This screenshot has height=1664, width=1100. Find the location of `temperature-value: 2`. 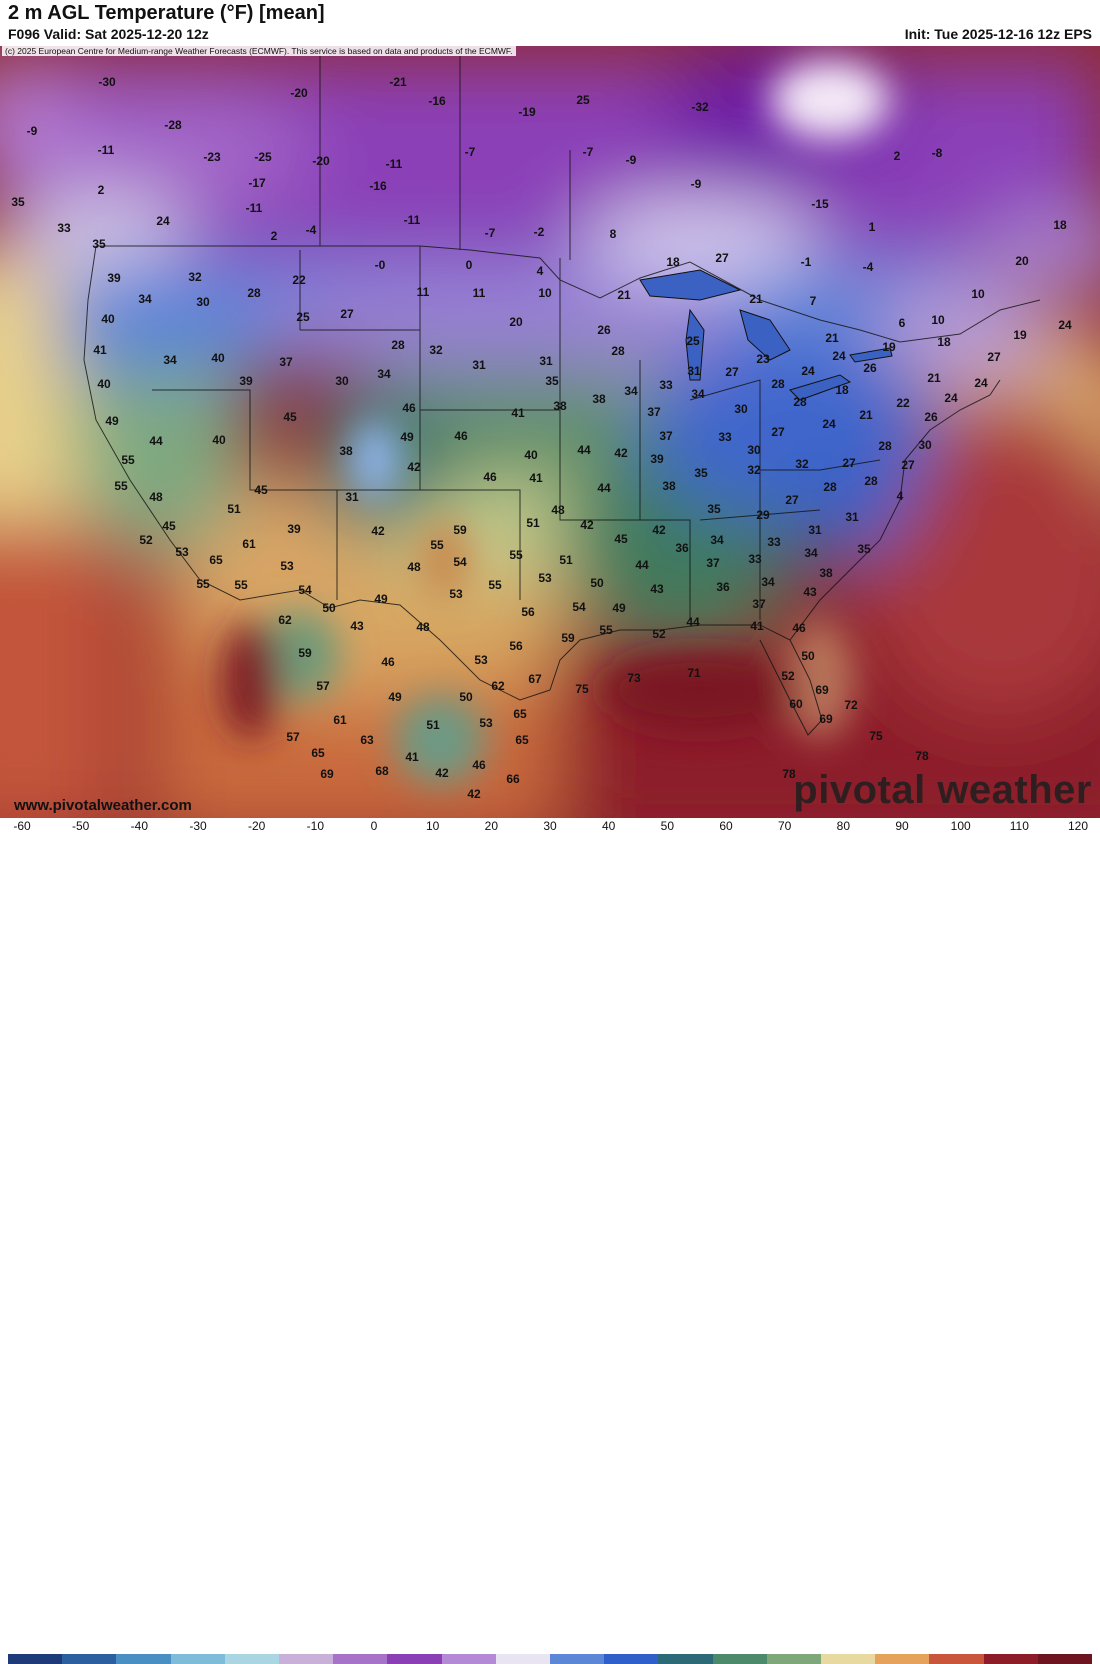

temperature-value: 2 is located at coordinates (274, 236).